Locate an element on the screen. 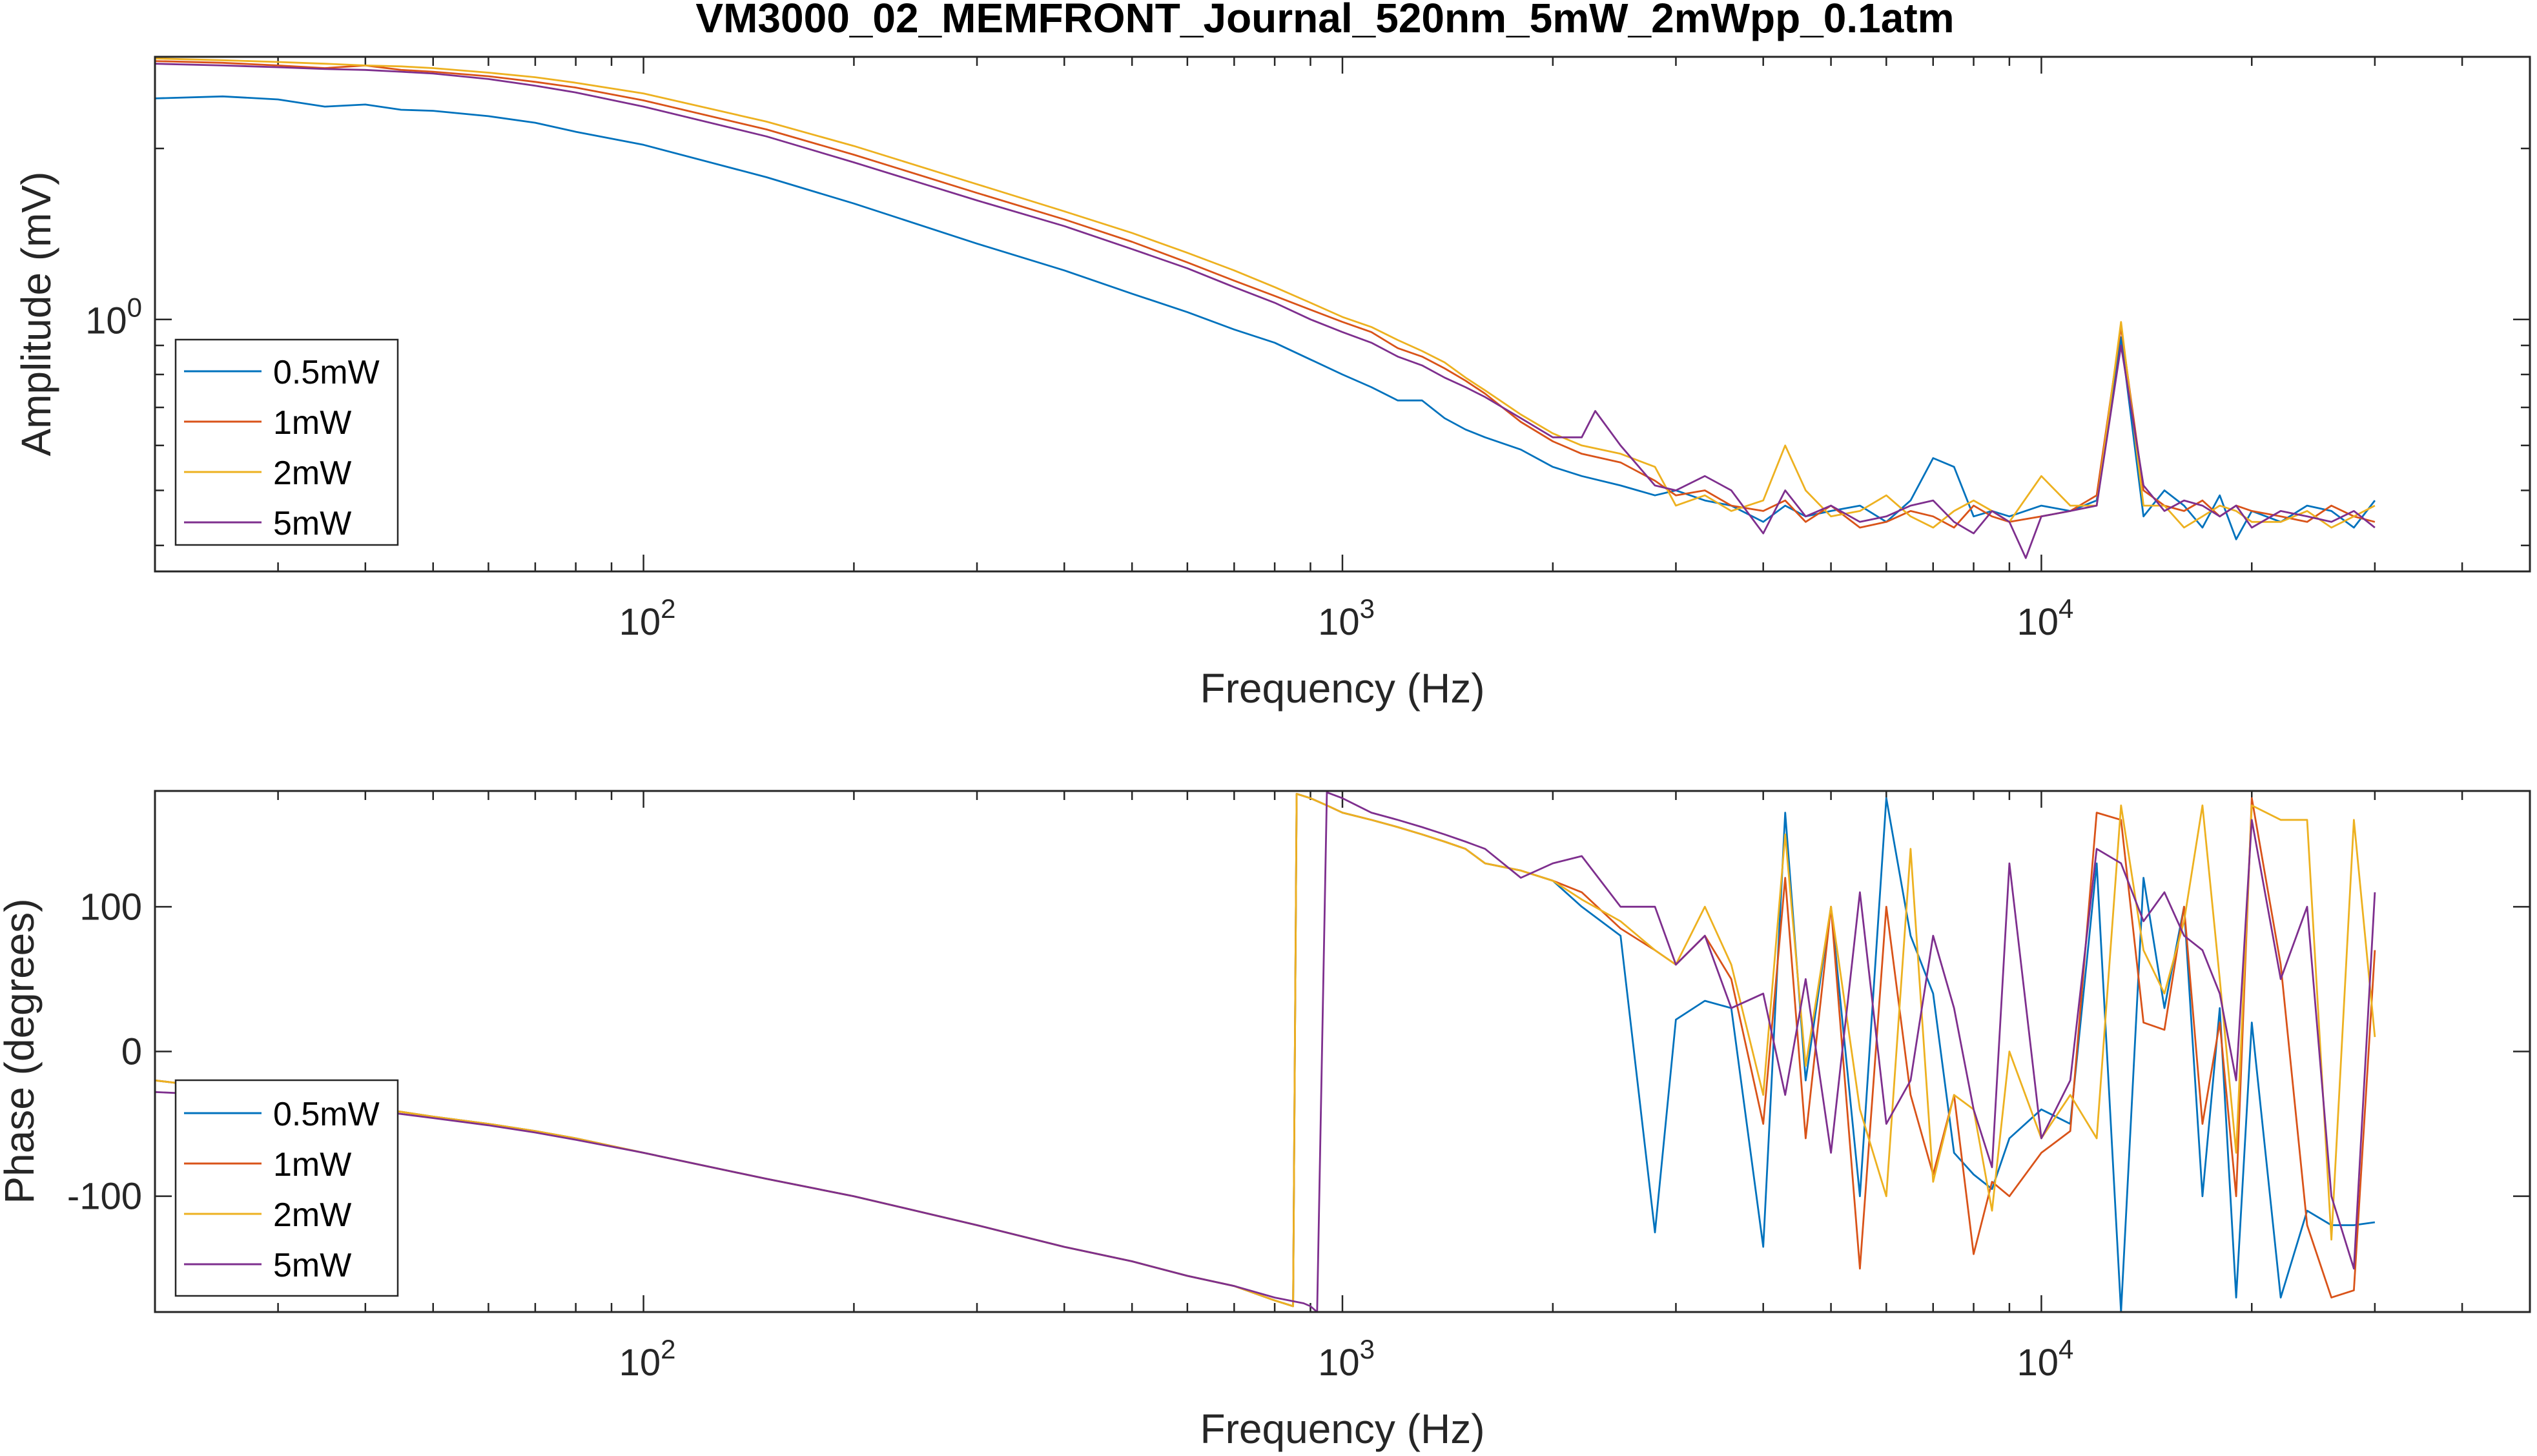  amplitude-legend-label-2: 2mW is located at coordinates (312, 473).